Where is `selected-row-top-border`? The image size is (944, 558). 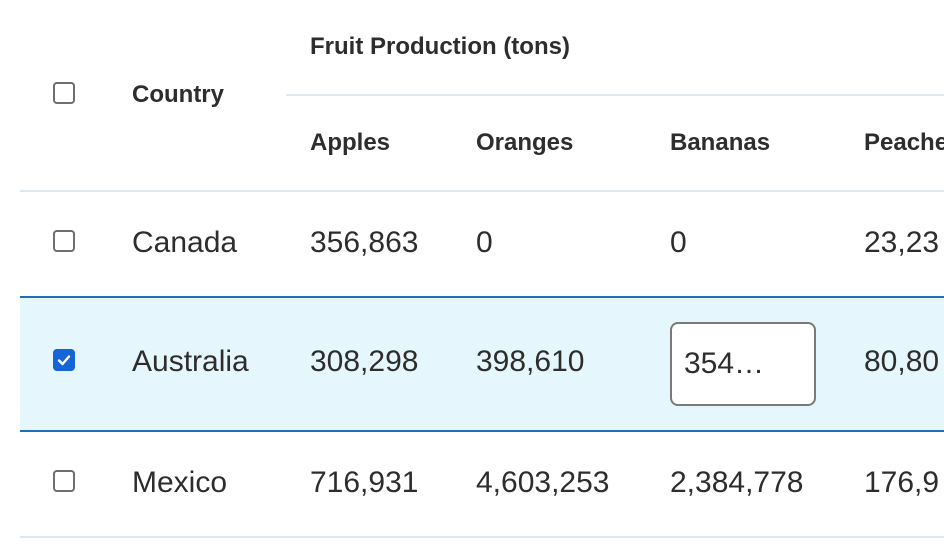
selected-row-top-border is located at coordinates (482, 297).